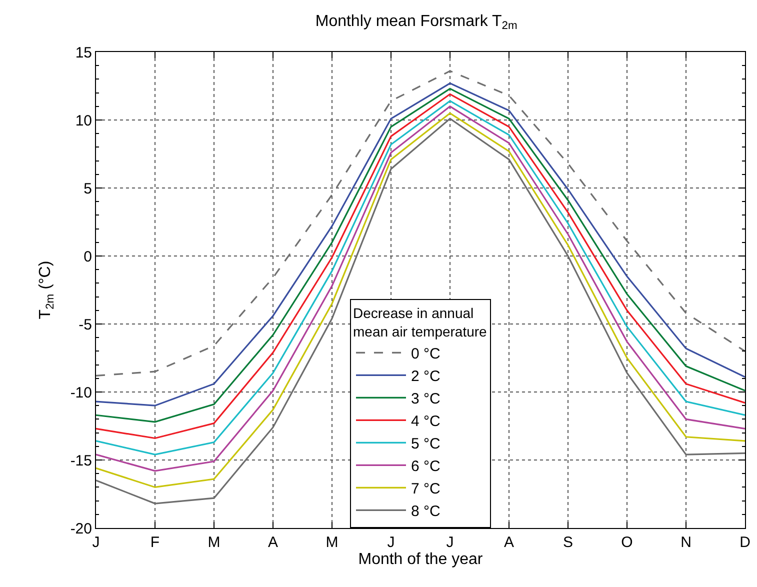 The height and width of the screenshot is (587, 757). Describe the element at coordinates (81, 529) in the screenshot. I see `y-tick-label: -20` at that location.